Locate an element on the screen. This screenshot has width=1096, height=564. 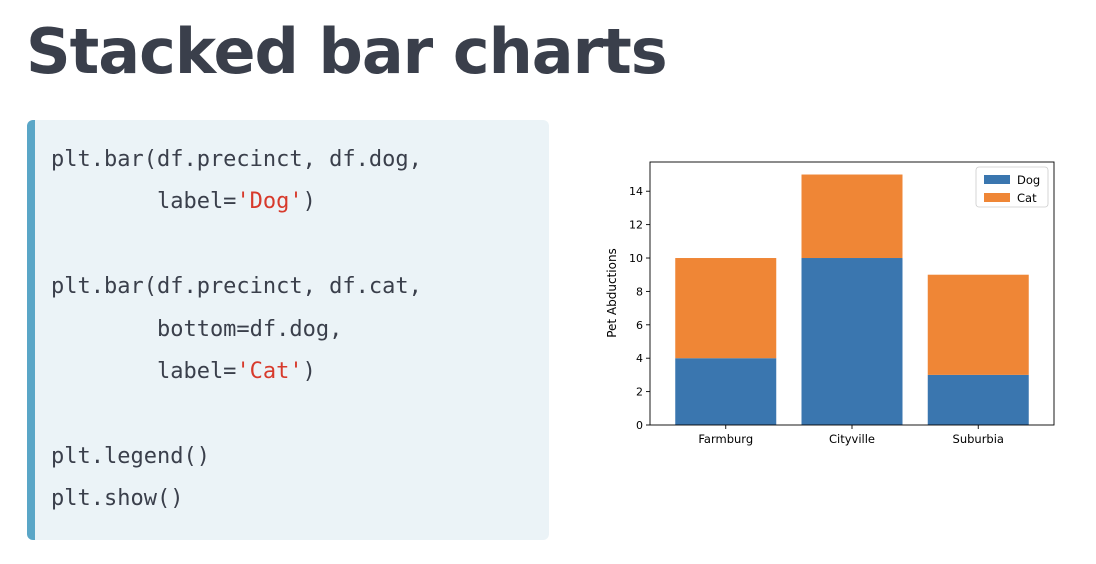
code-text: plt.legend() is located at coordinates (130, 456).